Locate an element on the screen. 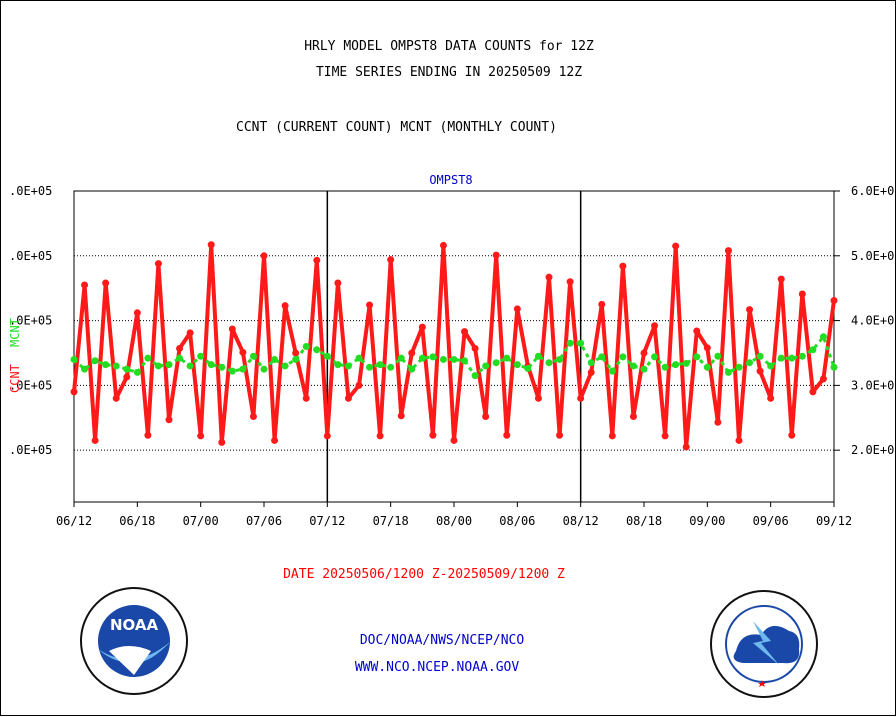 The width and height of the screenshot is (896, 717). website-link: WWW.NCO.NCEP.NOAA.GOV is located at coordinates (437, 667).